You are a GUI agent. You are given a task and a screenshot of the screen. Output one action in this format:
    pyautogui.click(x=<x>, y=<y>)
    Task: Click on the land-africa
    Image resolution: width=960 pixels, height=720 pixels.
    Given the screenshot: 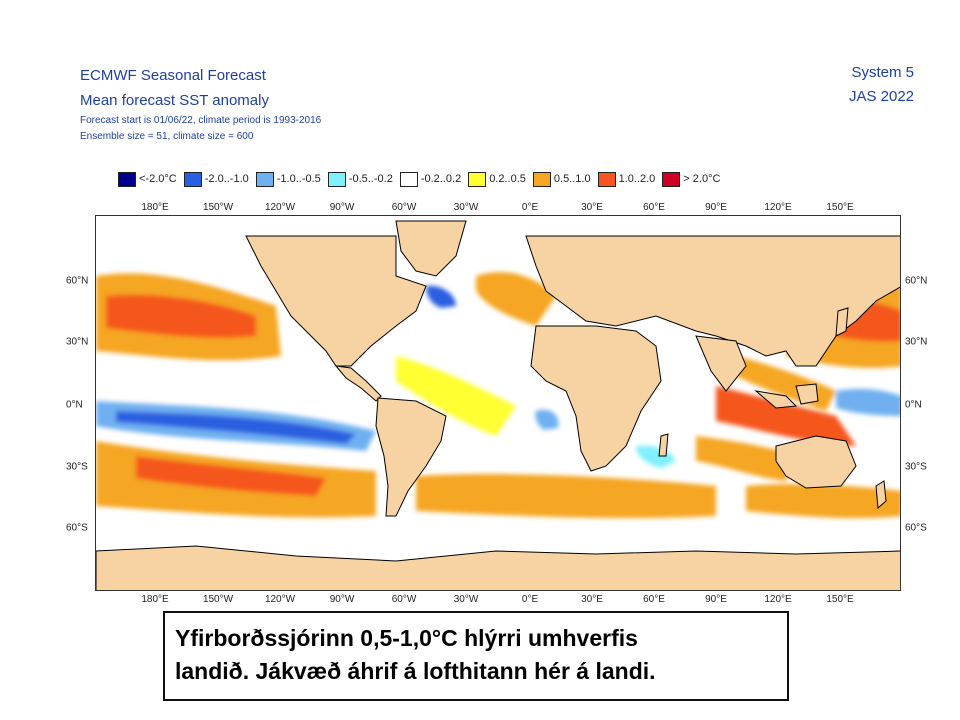 What is the action you would take?
    pyautogui.click(x=596, y=398)
    